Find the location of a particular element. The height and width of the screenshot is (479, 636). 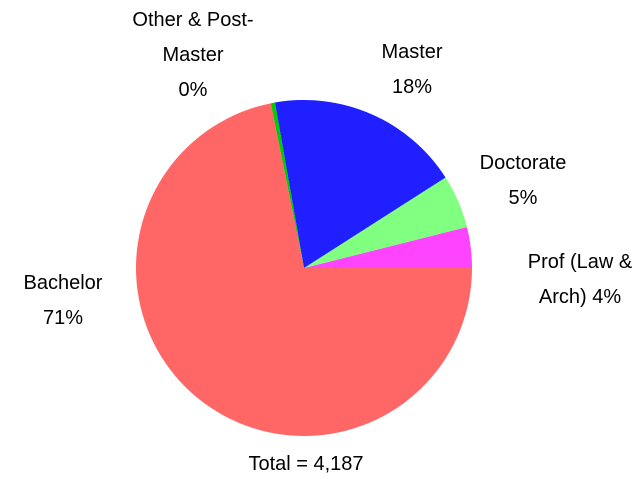

value-label: 71% is located at coordinates (63, 318).